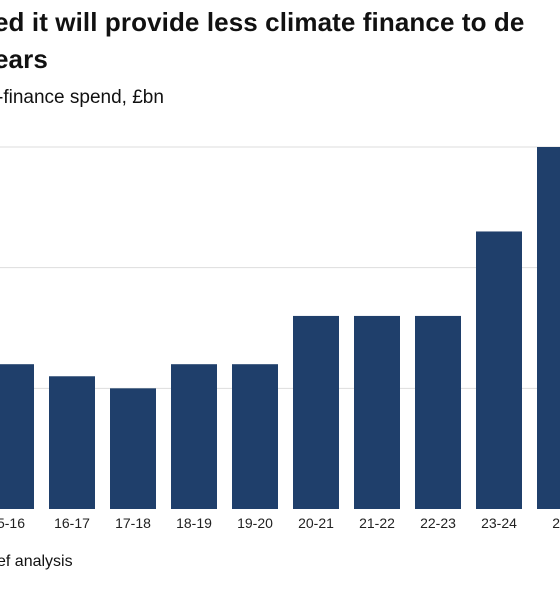 The height and width of the screenshot is (600, 560). I want to click on x-tick-label-20-21: 20-21, so click(316, 523).